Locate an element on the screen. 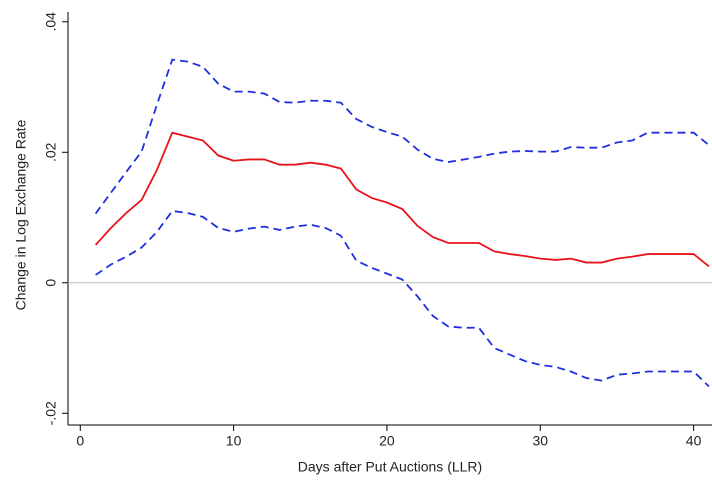  x-tick-label: 40 is located at coordinates (694, 441).